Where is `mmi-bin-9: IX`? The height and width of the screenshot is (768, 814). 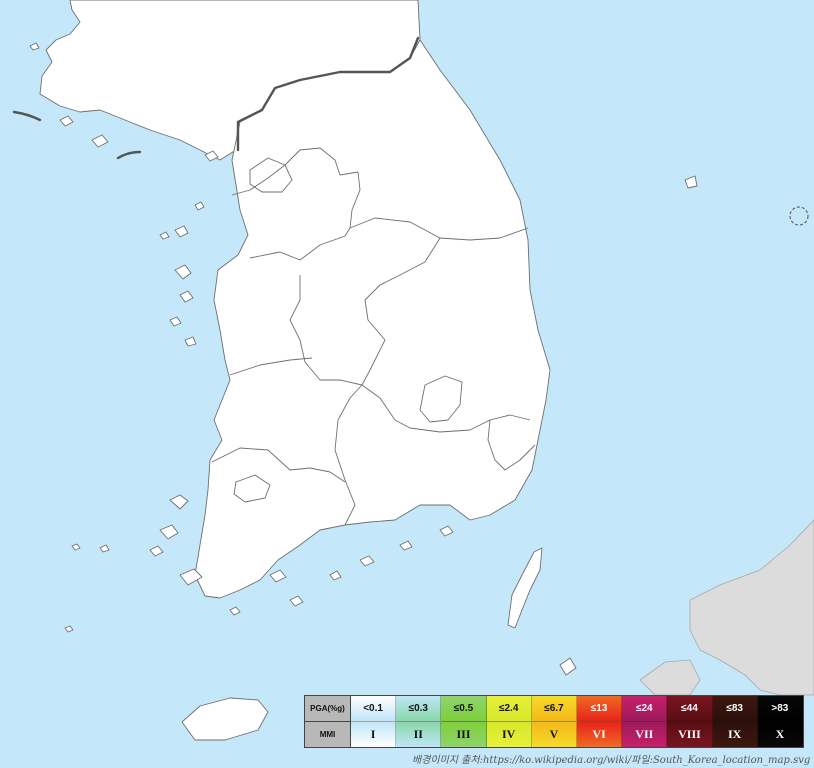
mmi-bin-9: IX is located at coordinates (735, 734).